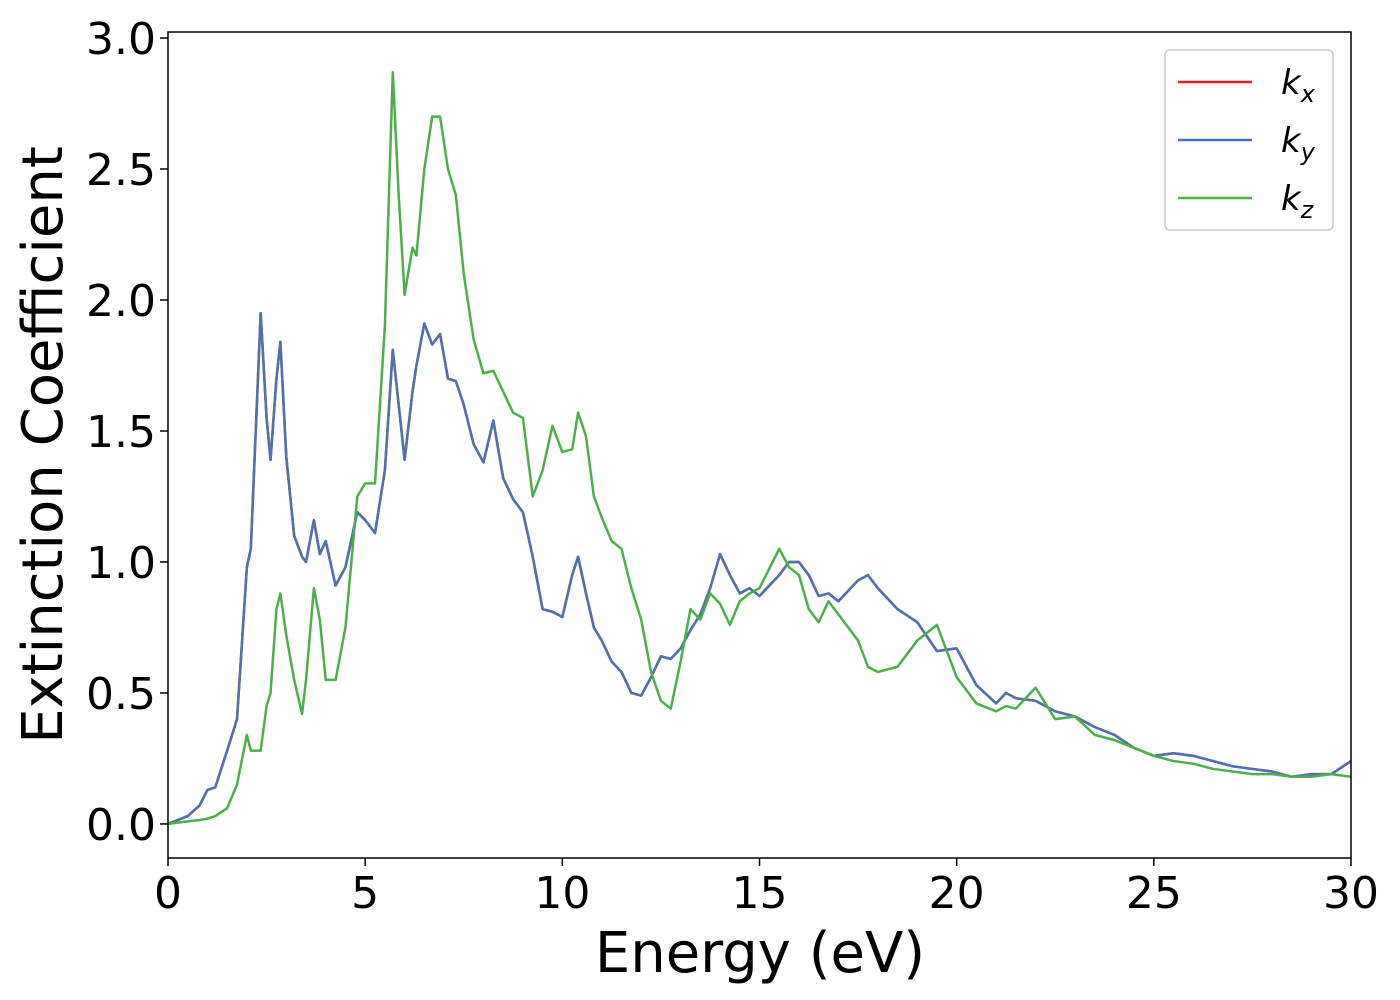 This screenshot has width=1400, height=1000. Describe the element at coordinates (1298, 85) in the screenshot. I see `legend-label: kx` at that location.